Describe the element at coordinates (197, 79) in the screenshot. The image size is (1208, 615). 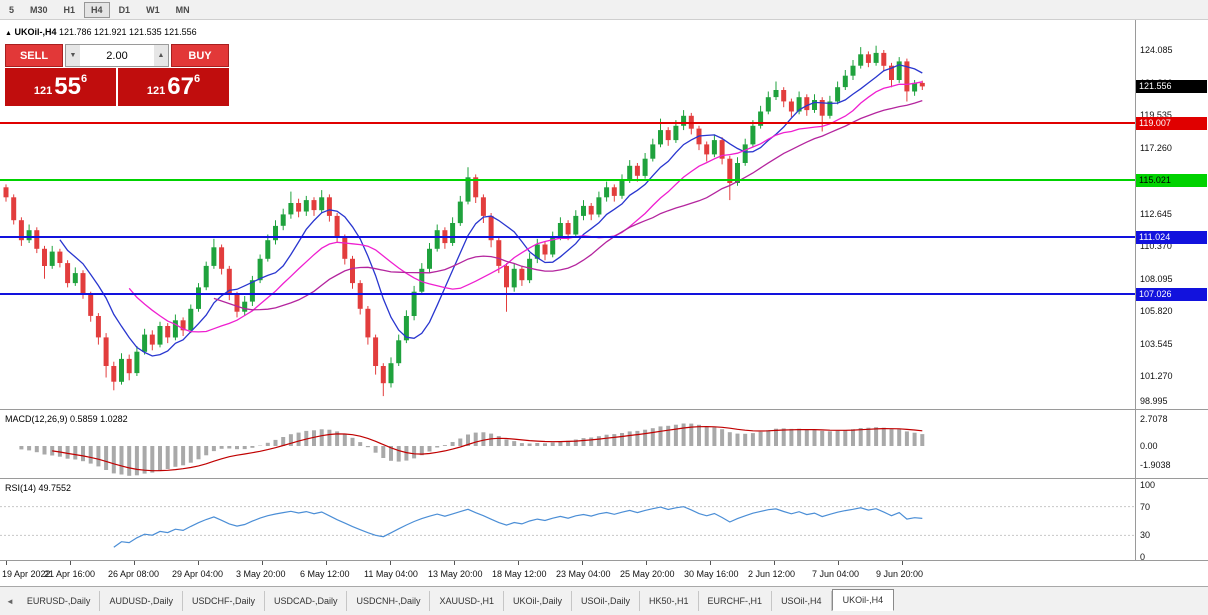
I see `ask-pipette: 6` at that location.